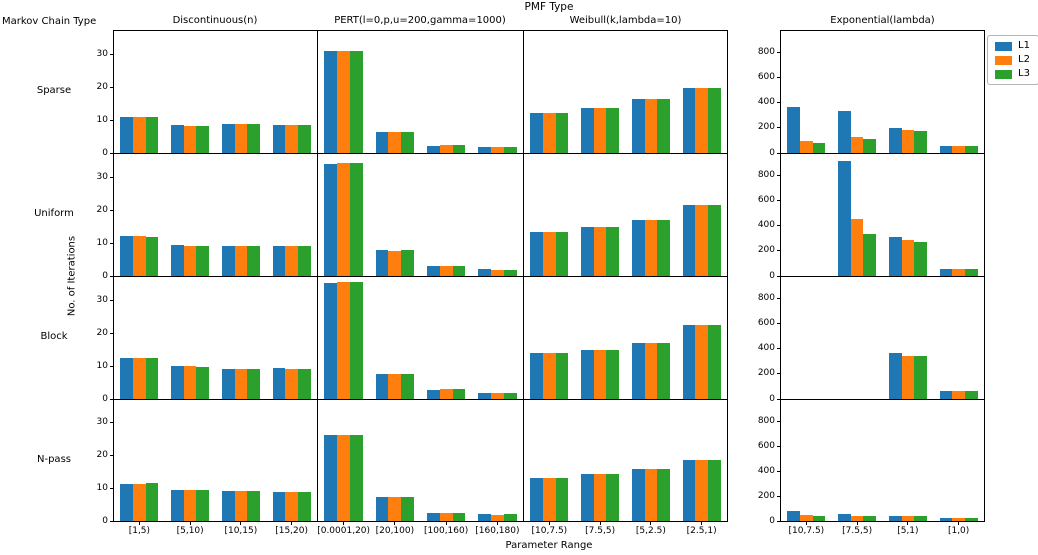 The width and height of the screenshot is (1038, 555). I want to click on subplot: [0.0001,20) [20,100) [100,160) [160,180), so click(420, 467).